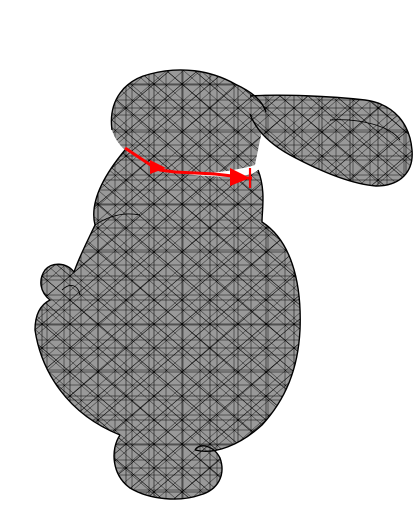 The width and height of the screenshot is (419, 518). Describe the element at coordinates (158, 167) in the screenshot. I see `highlight-marker-left` at that location.